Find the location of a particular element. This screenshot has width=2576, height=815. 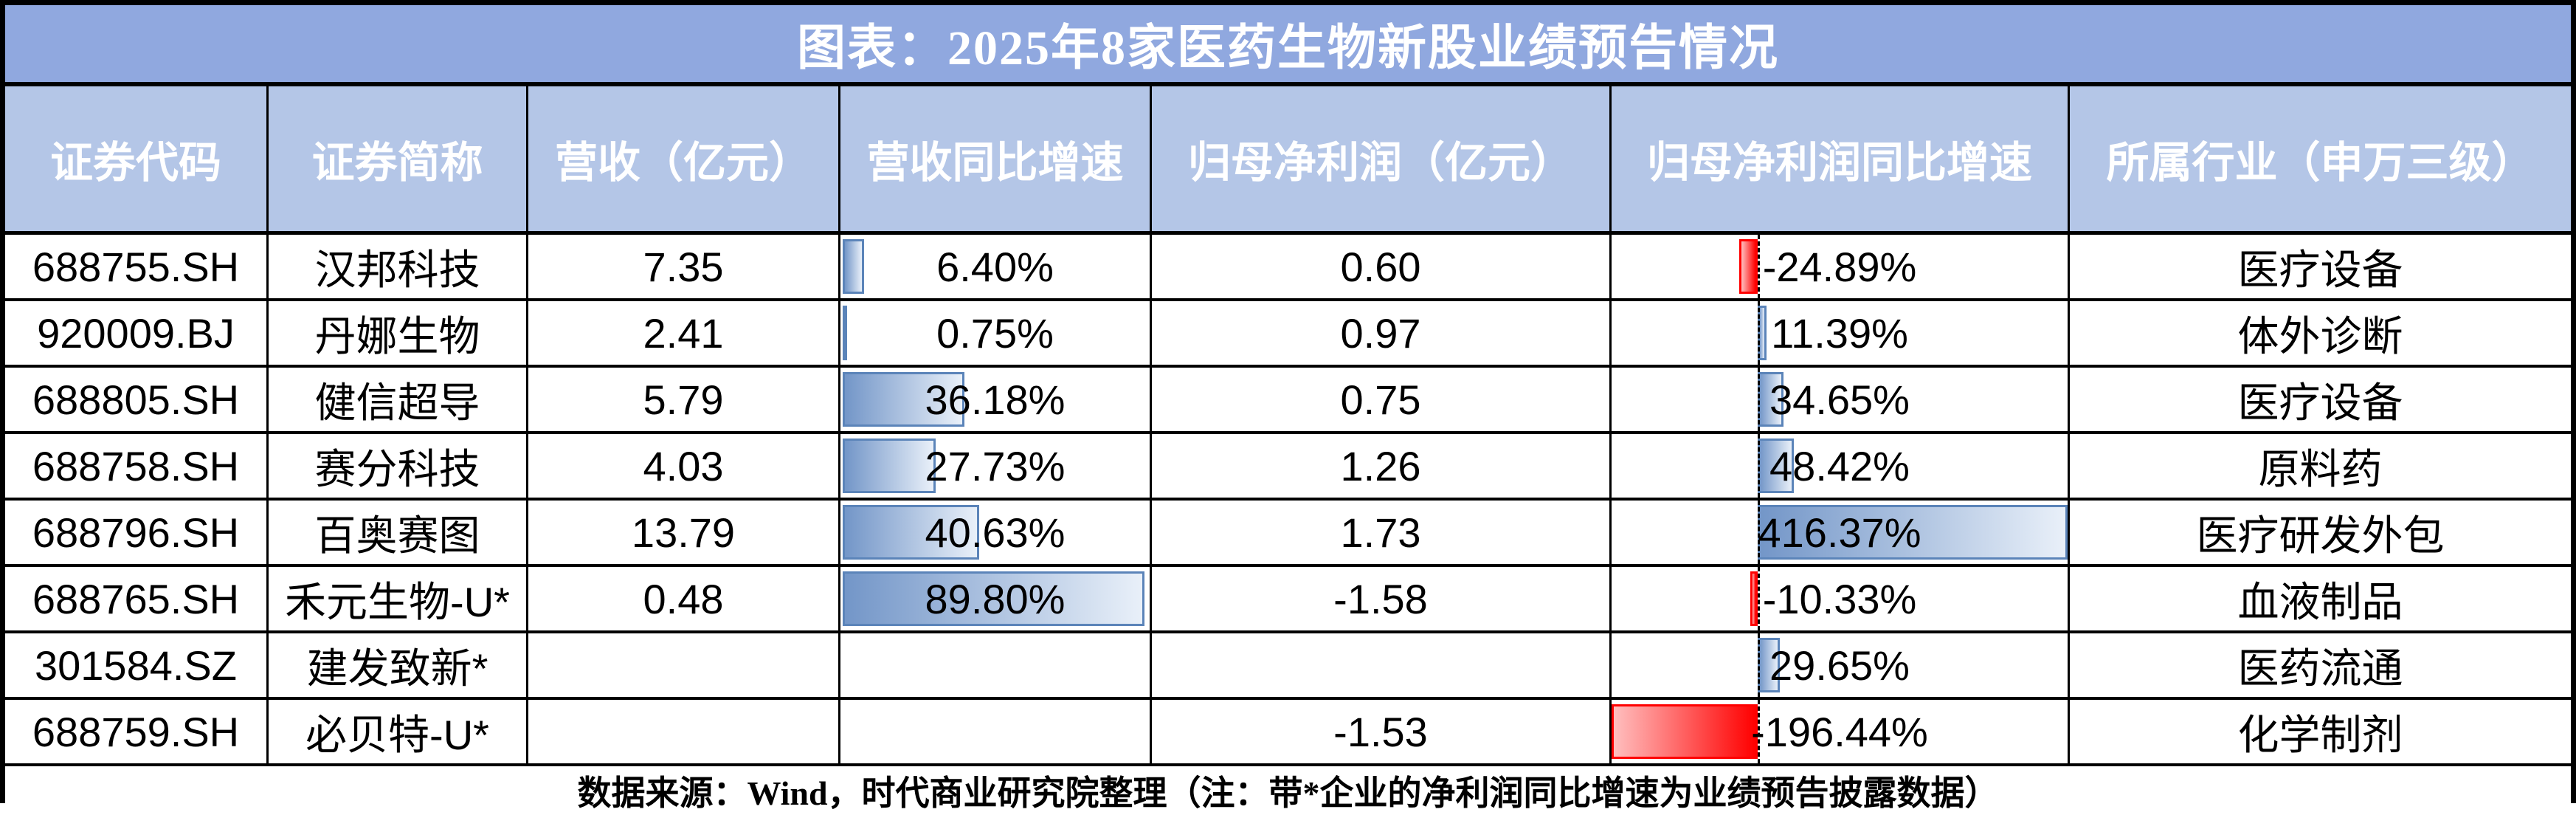

net-profit-growth-value: -24.89% is located at coordinates (1840, 266).